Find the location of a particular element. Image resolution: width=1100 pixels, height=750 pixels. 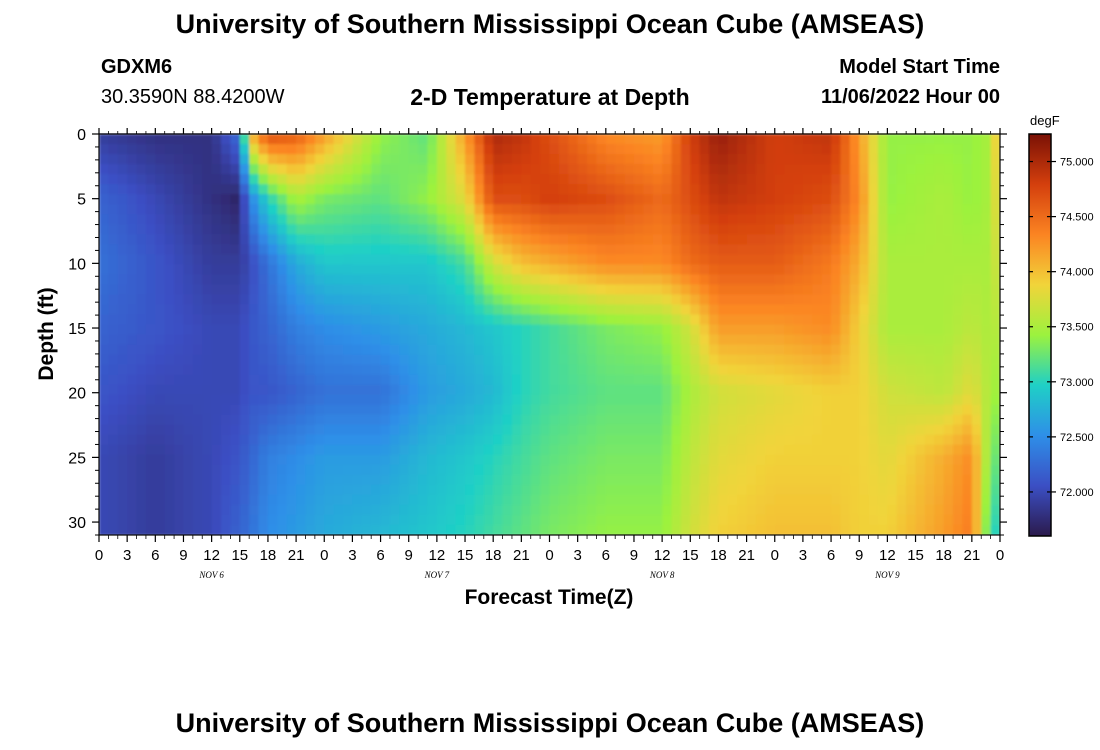

station-coordinates: 30.3590N 88.4200W is located at coordinates (193, 97).